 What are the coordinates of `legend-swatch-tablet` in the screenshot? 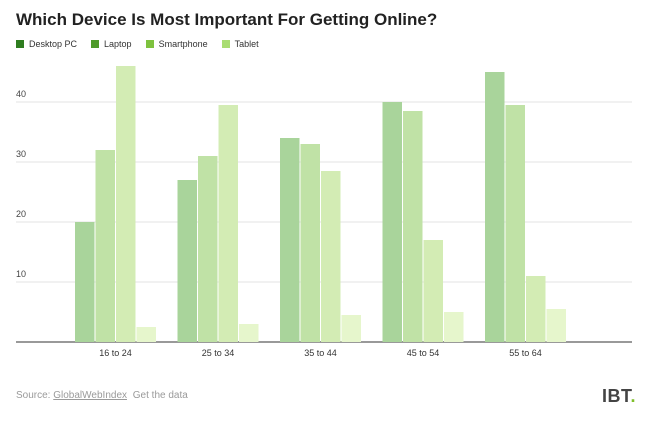 It's located at (225, 44).